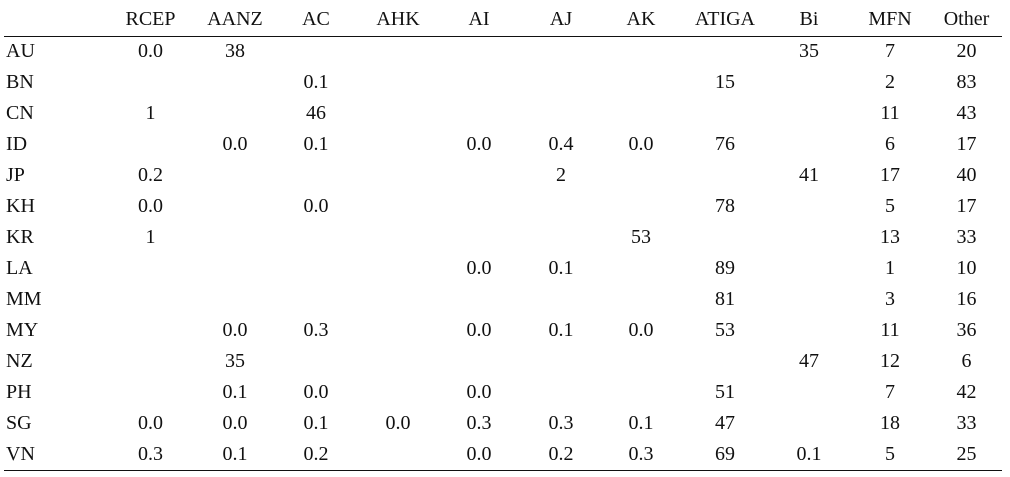  Describe the element at coordinates (966, 268) in the screenshot. I see `table-cell: 10` at that location.